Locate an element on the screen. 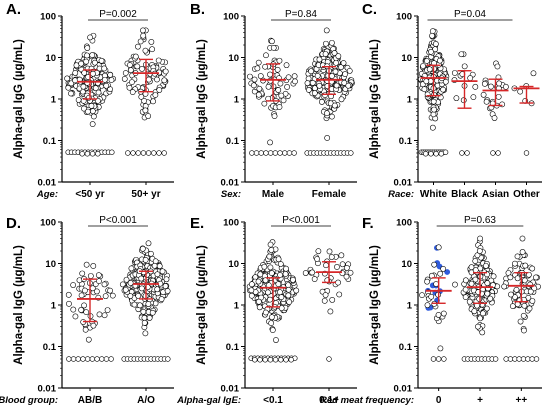 The height and width of the screenshot is (417, 550). panel-letter: C. is located at coordinates (369, 9).